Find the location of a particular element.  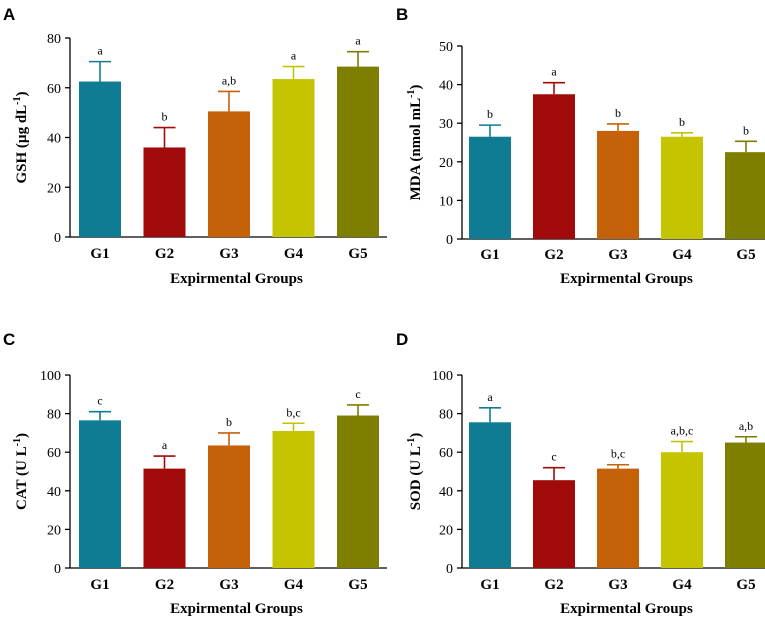

y-axis-title-main: GSH (µg dL is located at coordinates (22, 144).